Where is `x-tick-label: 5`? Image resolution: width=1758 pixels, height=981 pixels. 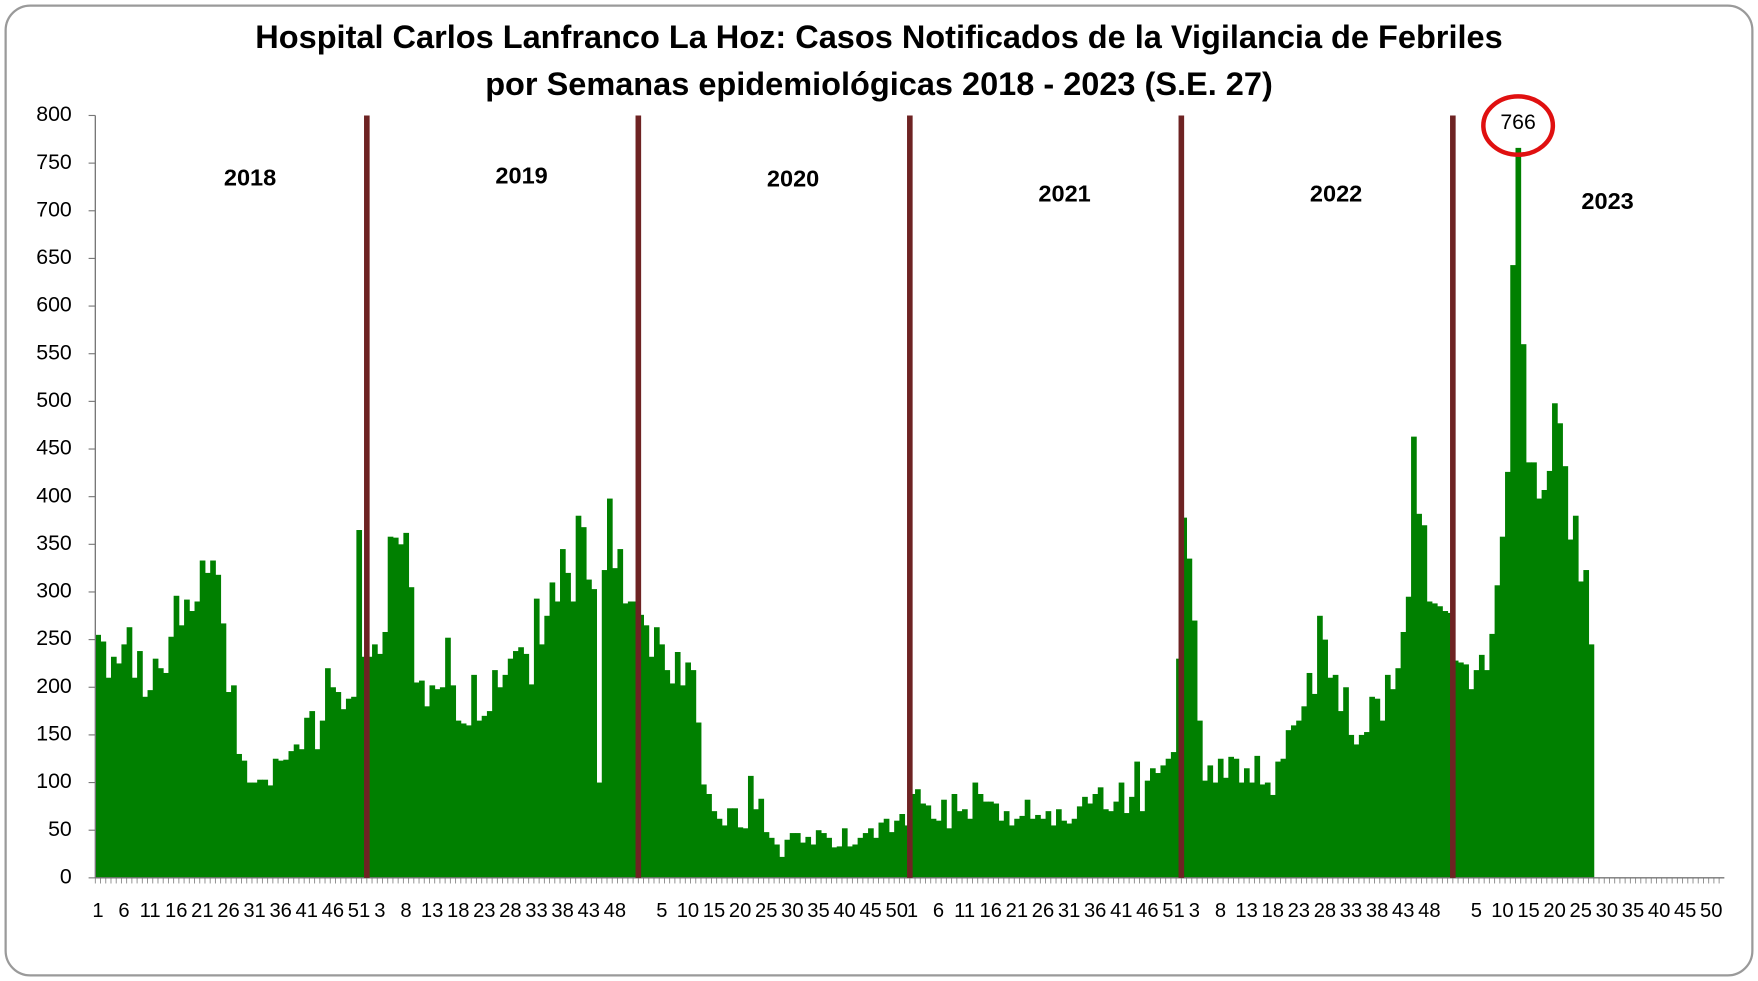
x-tick-label: 5 is located at coordinates (1476, 911).